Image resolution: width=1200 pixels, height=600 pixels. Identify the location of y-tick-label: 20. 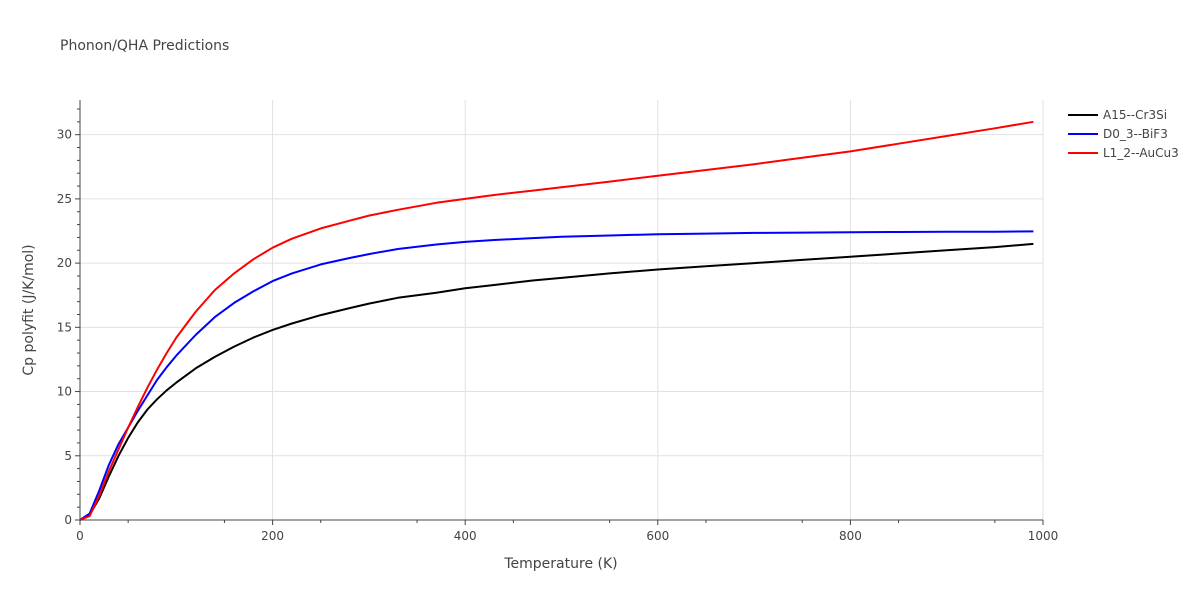
(64, 263).